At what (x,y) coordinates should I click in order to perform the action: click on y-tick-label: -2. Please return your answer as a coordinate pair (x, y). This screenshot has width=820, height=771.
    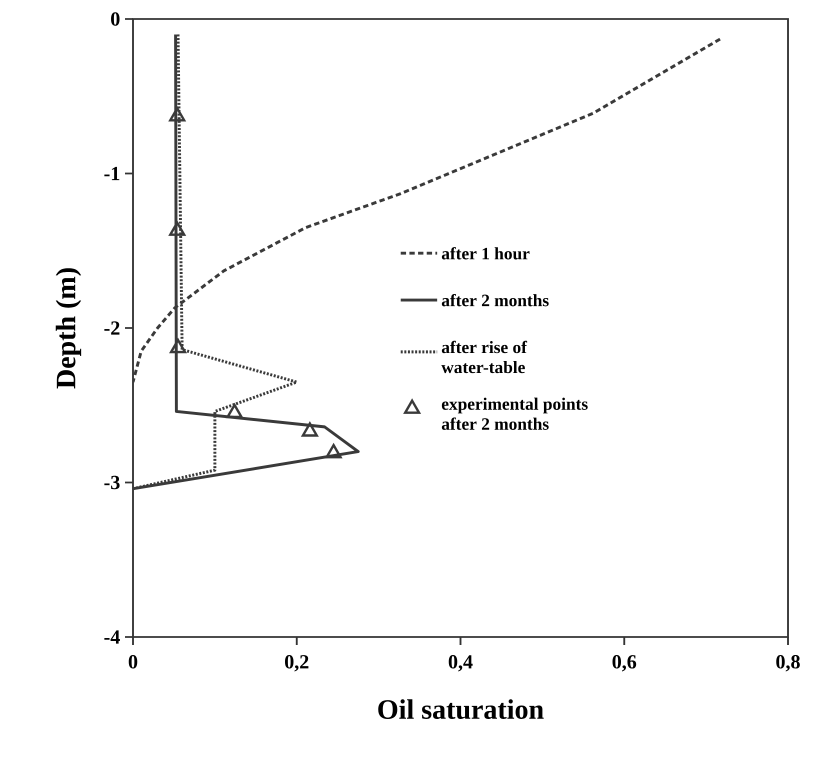
    Looking at the image, I should click on (112, 328).